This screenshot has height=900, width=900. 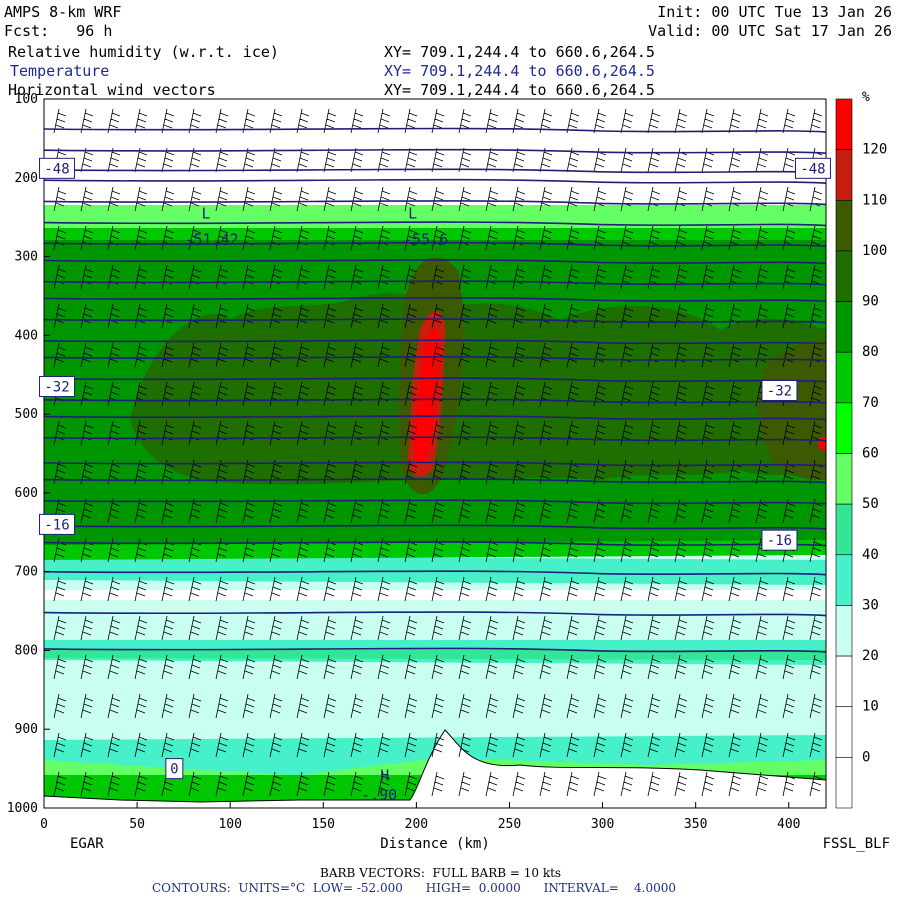 I want to click on field-xy-wind: XY= 709.1,244.4 to 660.6,264.5, so click(x=519, y=90).